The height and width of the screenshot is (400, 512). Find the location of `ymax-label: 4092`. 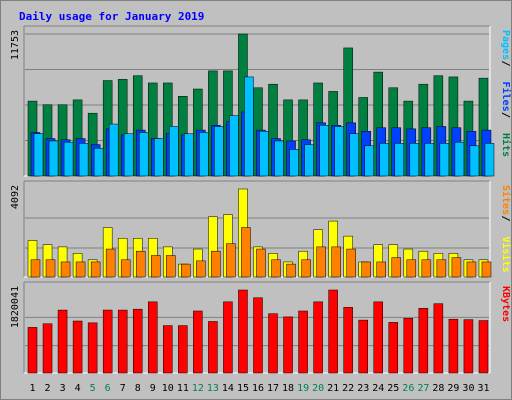

ymax-label: 4092 is located at coordinates (15, 197).